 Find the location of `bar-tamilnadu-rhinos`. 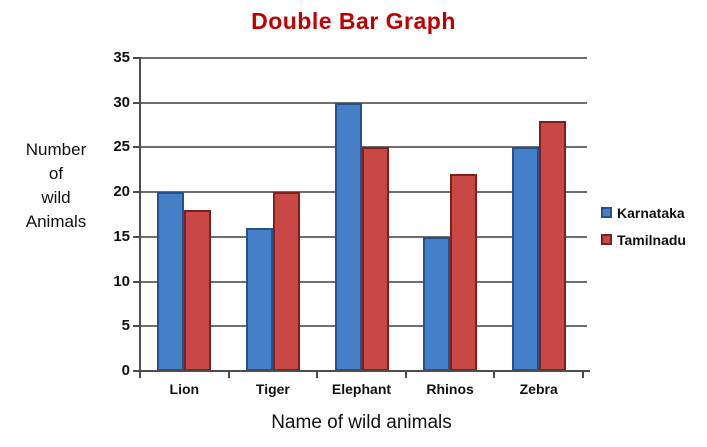

bar-tamilnadu-rhinos is located at coordinates (464, 272).